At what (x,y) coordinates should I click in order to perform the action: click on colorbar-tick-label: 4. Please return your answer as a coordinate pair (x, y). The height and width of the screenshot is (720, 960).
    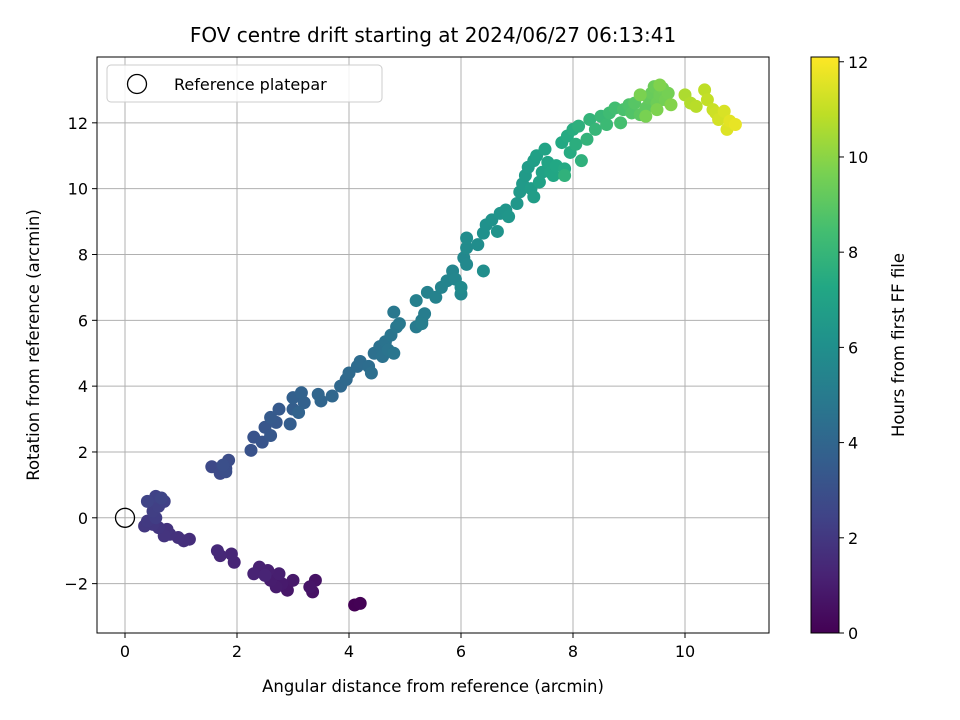
    Looking at the image, I should click on (853, 443).